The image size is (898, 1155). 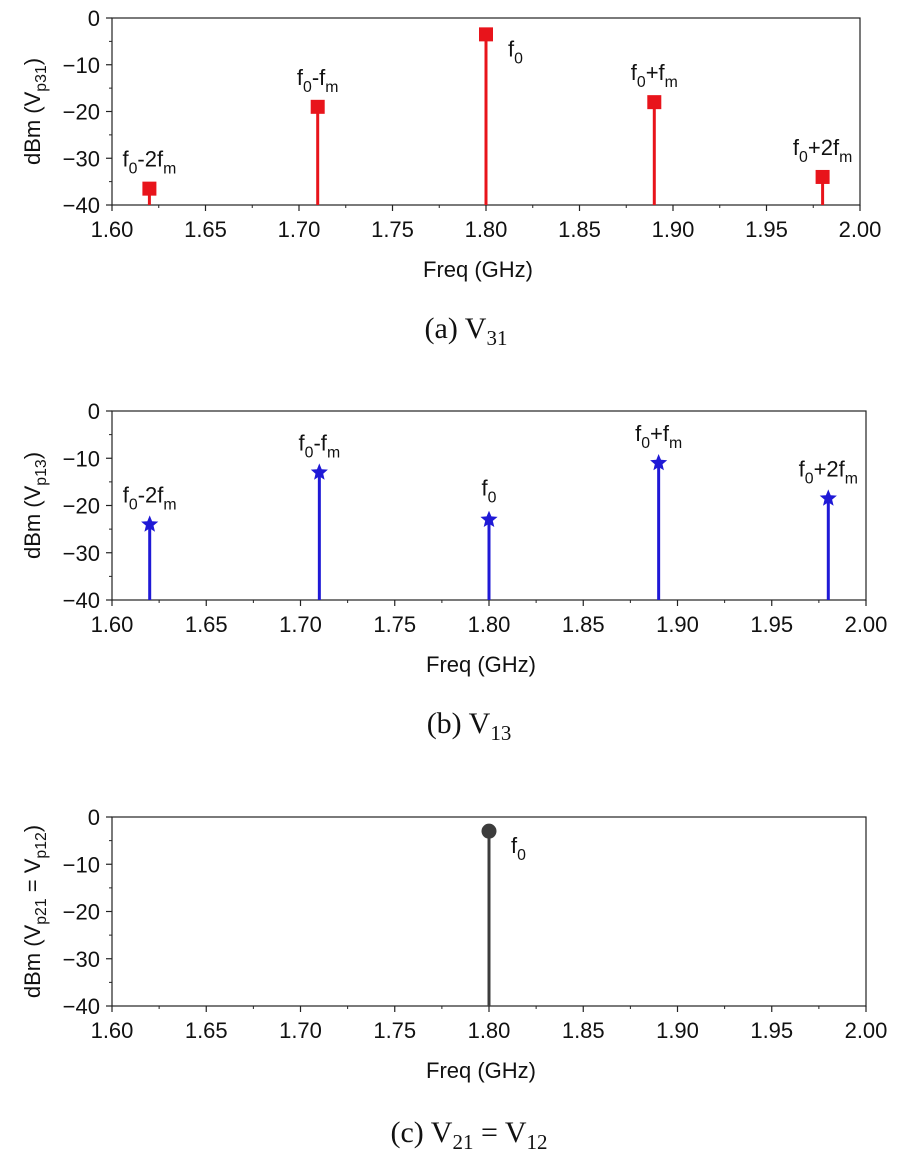 What do you see at coordinates (35, 911) in the screenshot?
I see `y-axis-title: dBm (Vp21​ = Vp12​)` at bounding box center [35, 911].